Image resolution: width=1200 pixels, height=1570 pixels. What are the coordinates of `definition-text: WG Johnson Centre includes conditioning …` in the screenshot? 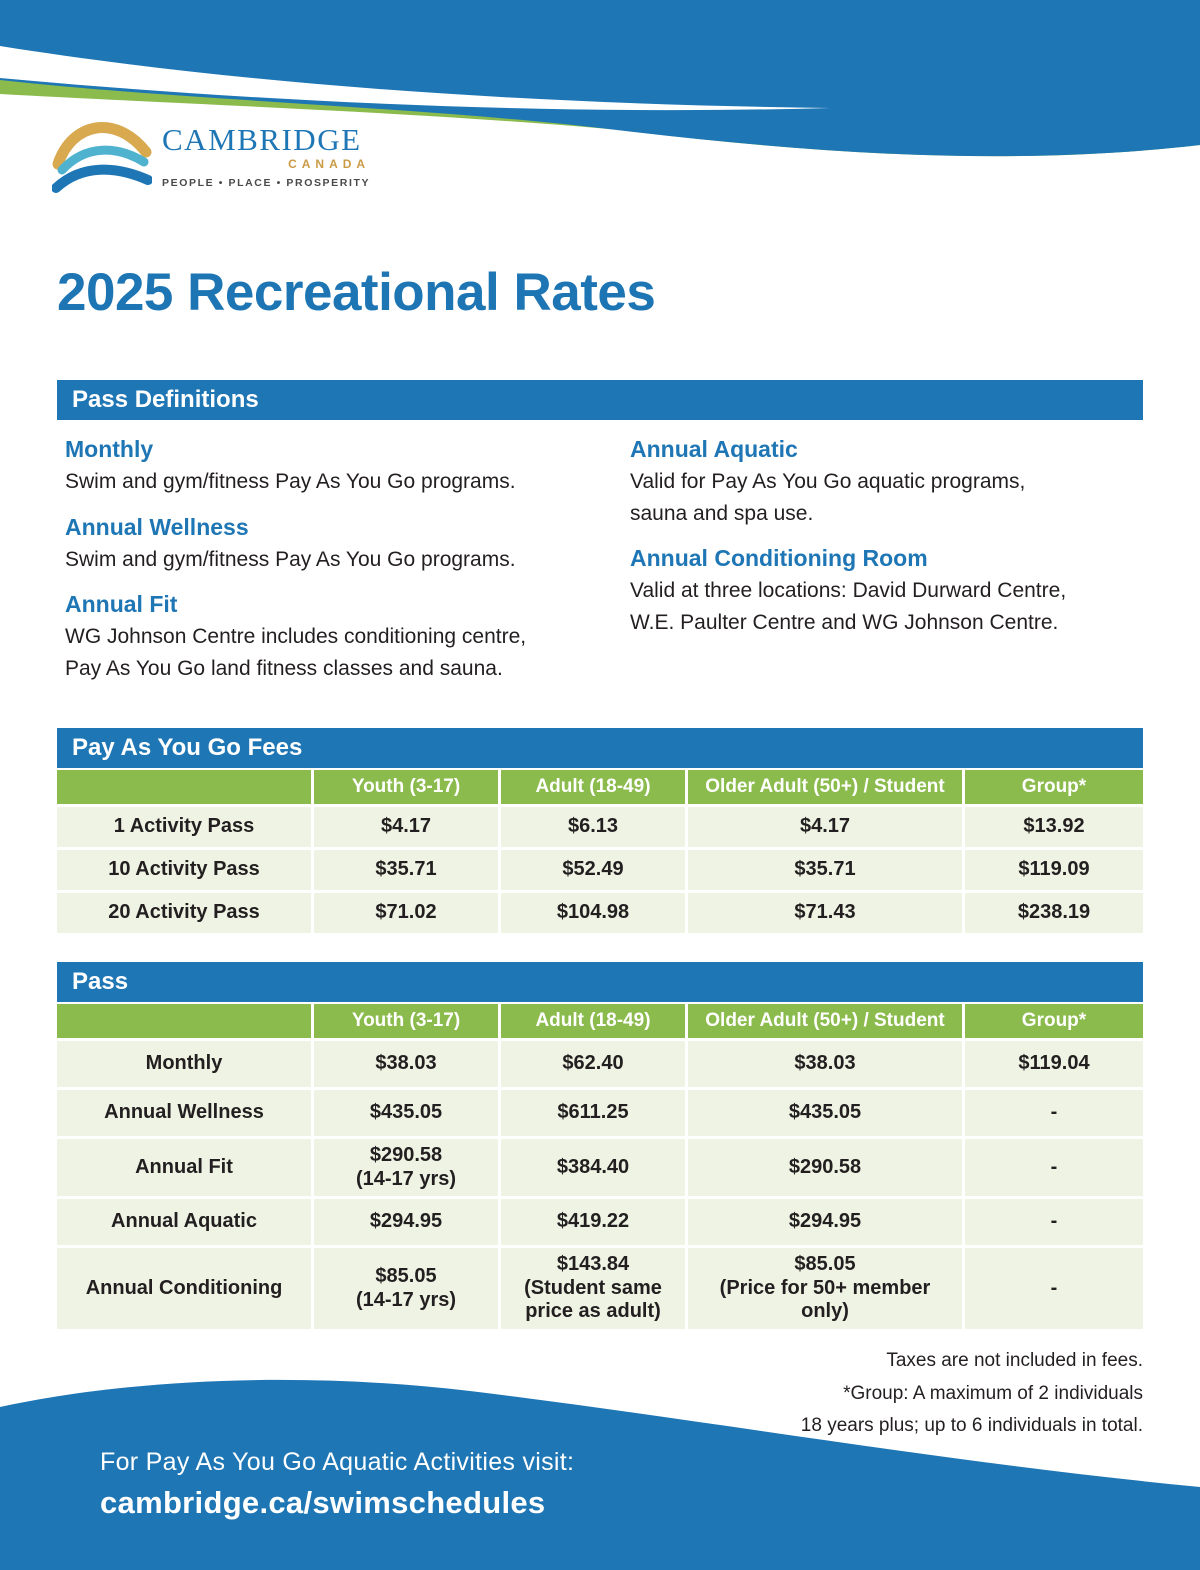 It's located at (296, 652).